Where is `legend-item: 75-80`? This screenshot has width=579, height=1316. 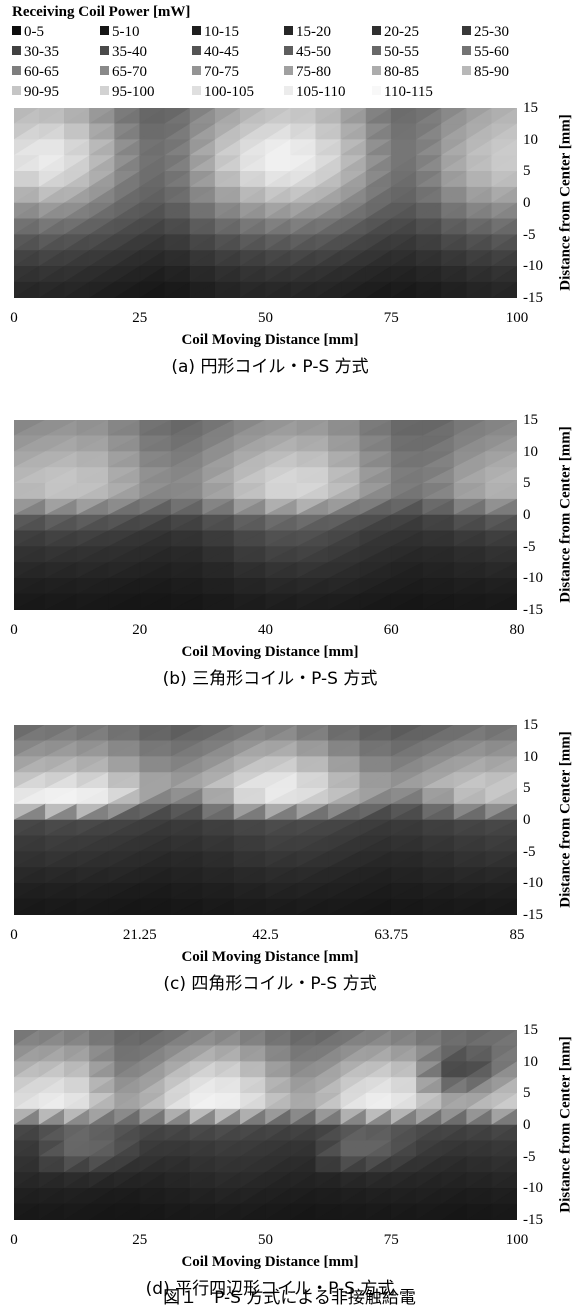 legend-item: 75-80 is located at coordinates (307, 72).